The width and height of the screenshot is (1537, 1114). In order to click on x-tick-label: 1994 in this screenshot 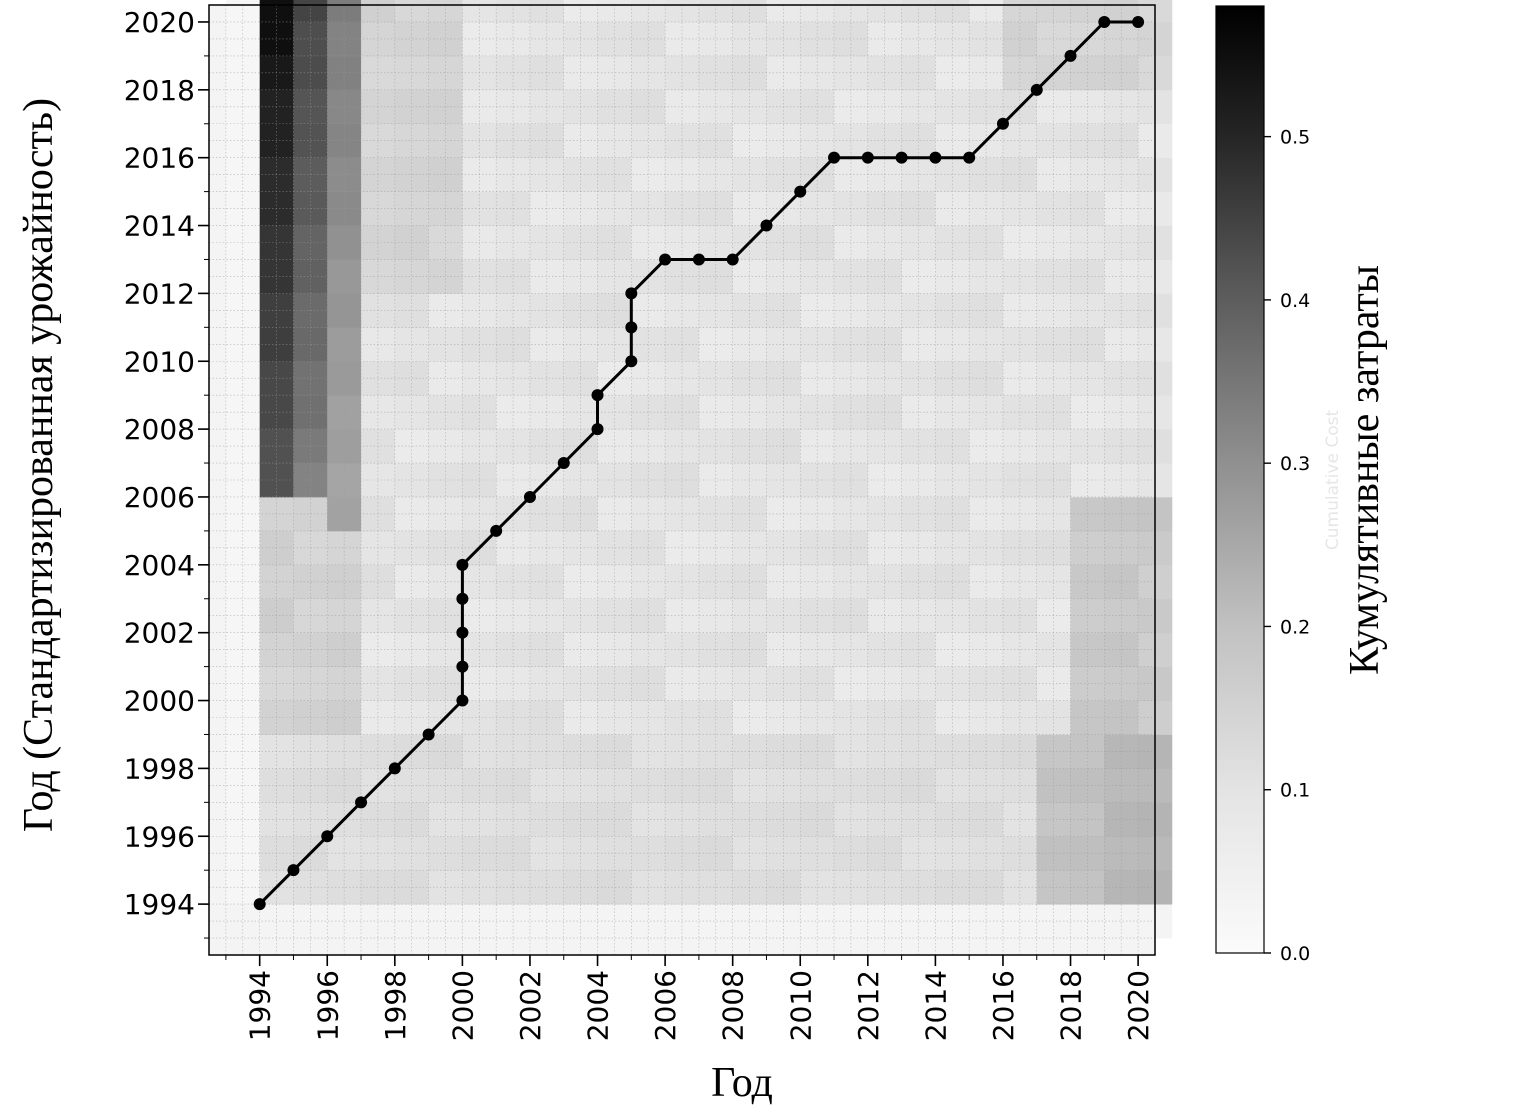, I will do `click(260, 1005)`.